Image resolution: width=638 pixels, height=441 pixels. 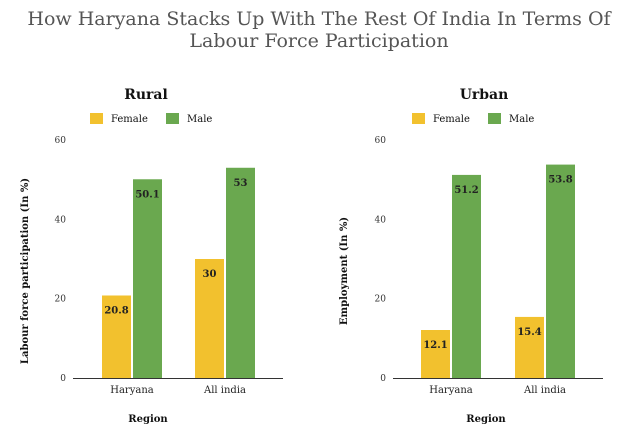 What do you see at coordinates (544, 390) in the screenshot?
I see `urban-x-tick-label: All india` at bounding box center [544, 390].